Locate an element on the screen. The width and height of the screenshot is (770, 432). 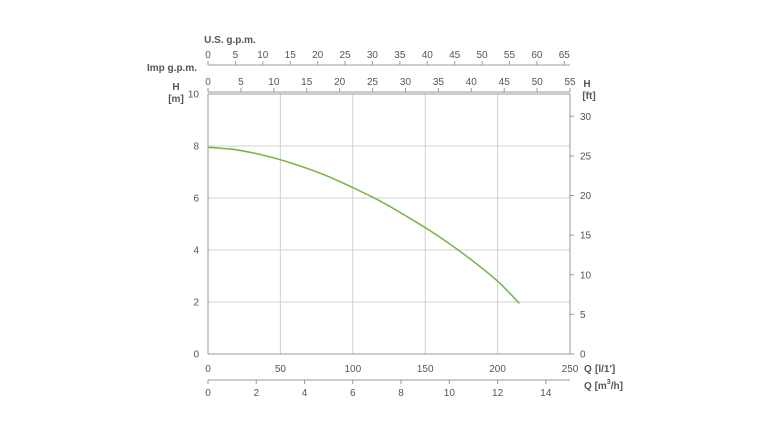
top-secondary-axis-tick-label: 0 is located at coordinates (208, 82).